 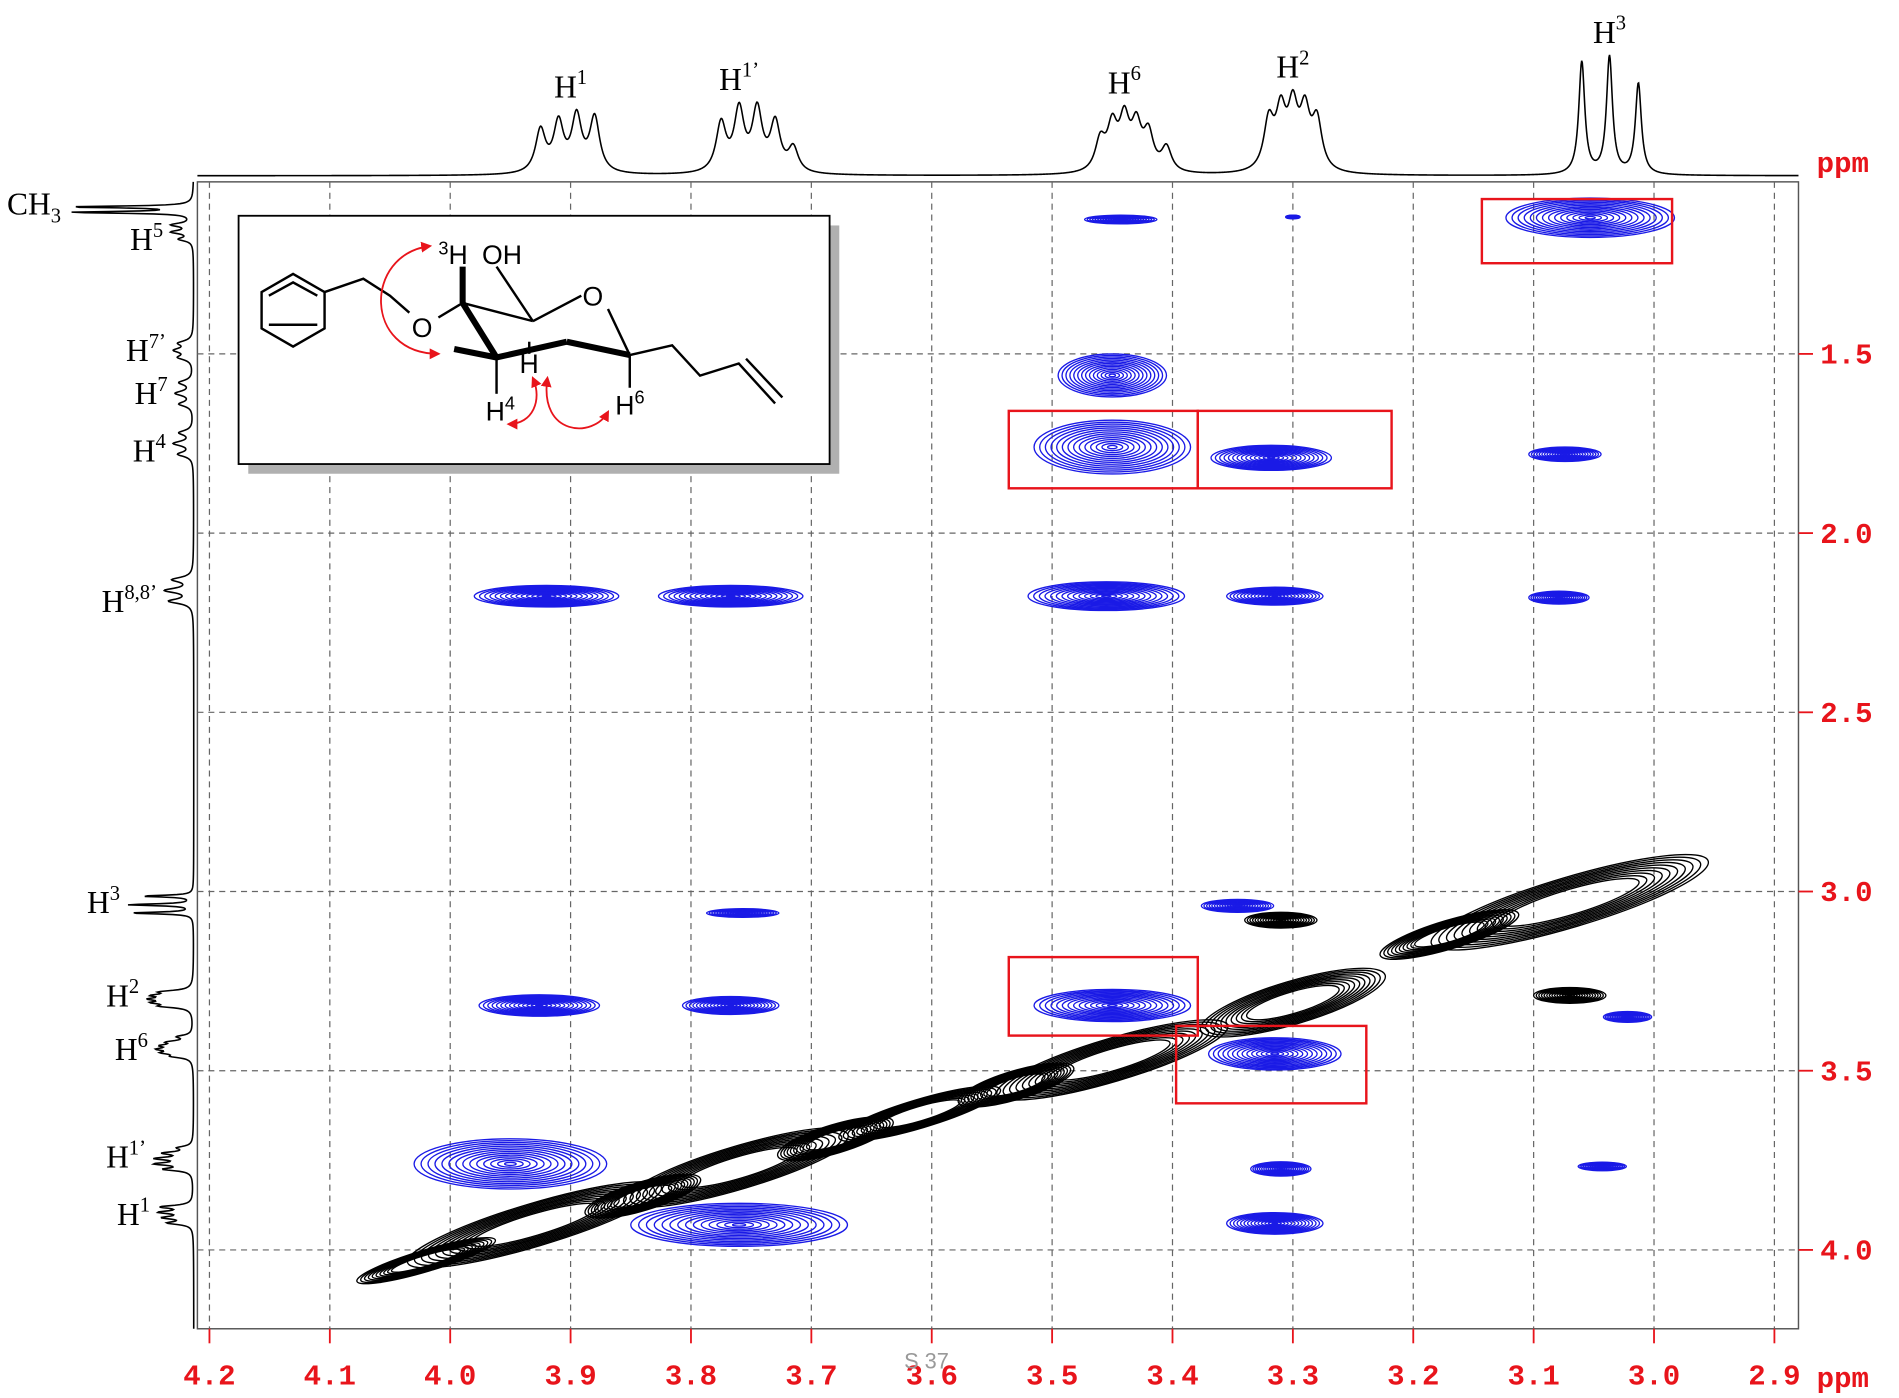 I want to click on y-tick-label: 2.5, so click(x=1846, y=714).